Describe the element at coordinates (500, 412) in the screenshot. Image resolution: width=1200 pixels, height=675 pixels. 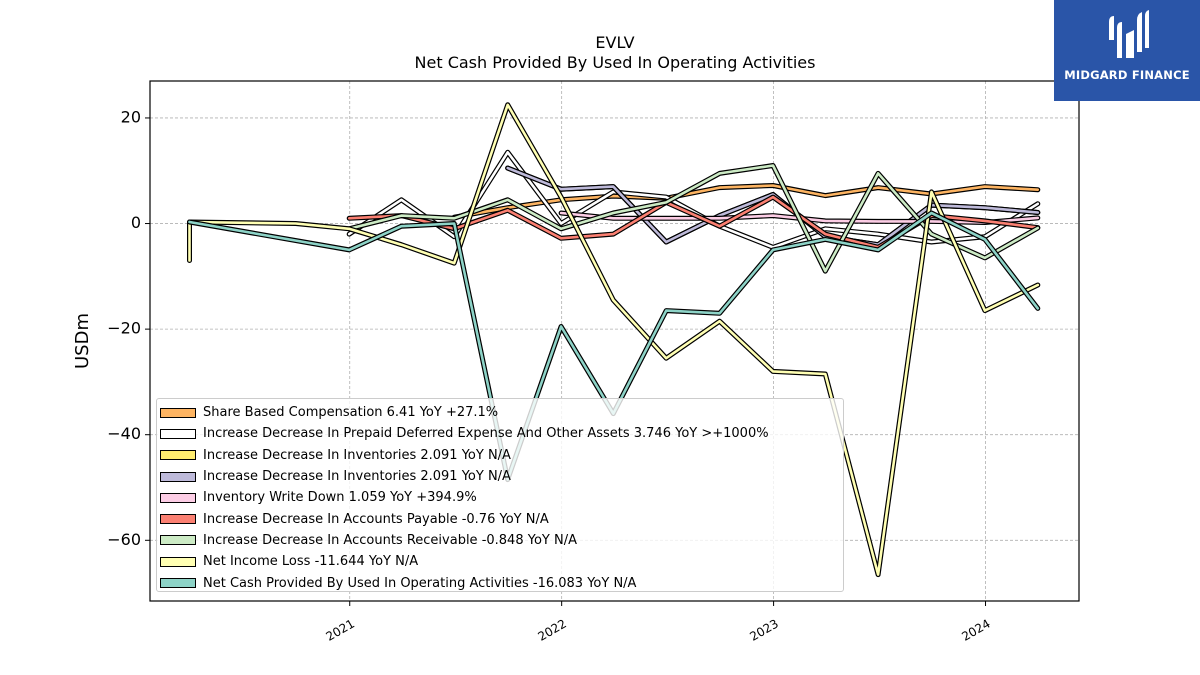
I see `legend-item: Share Based Compensation 6.41 YoY +27.1%` at that location.